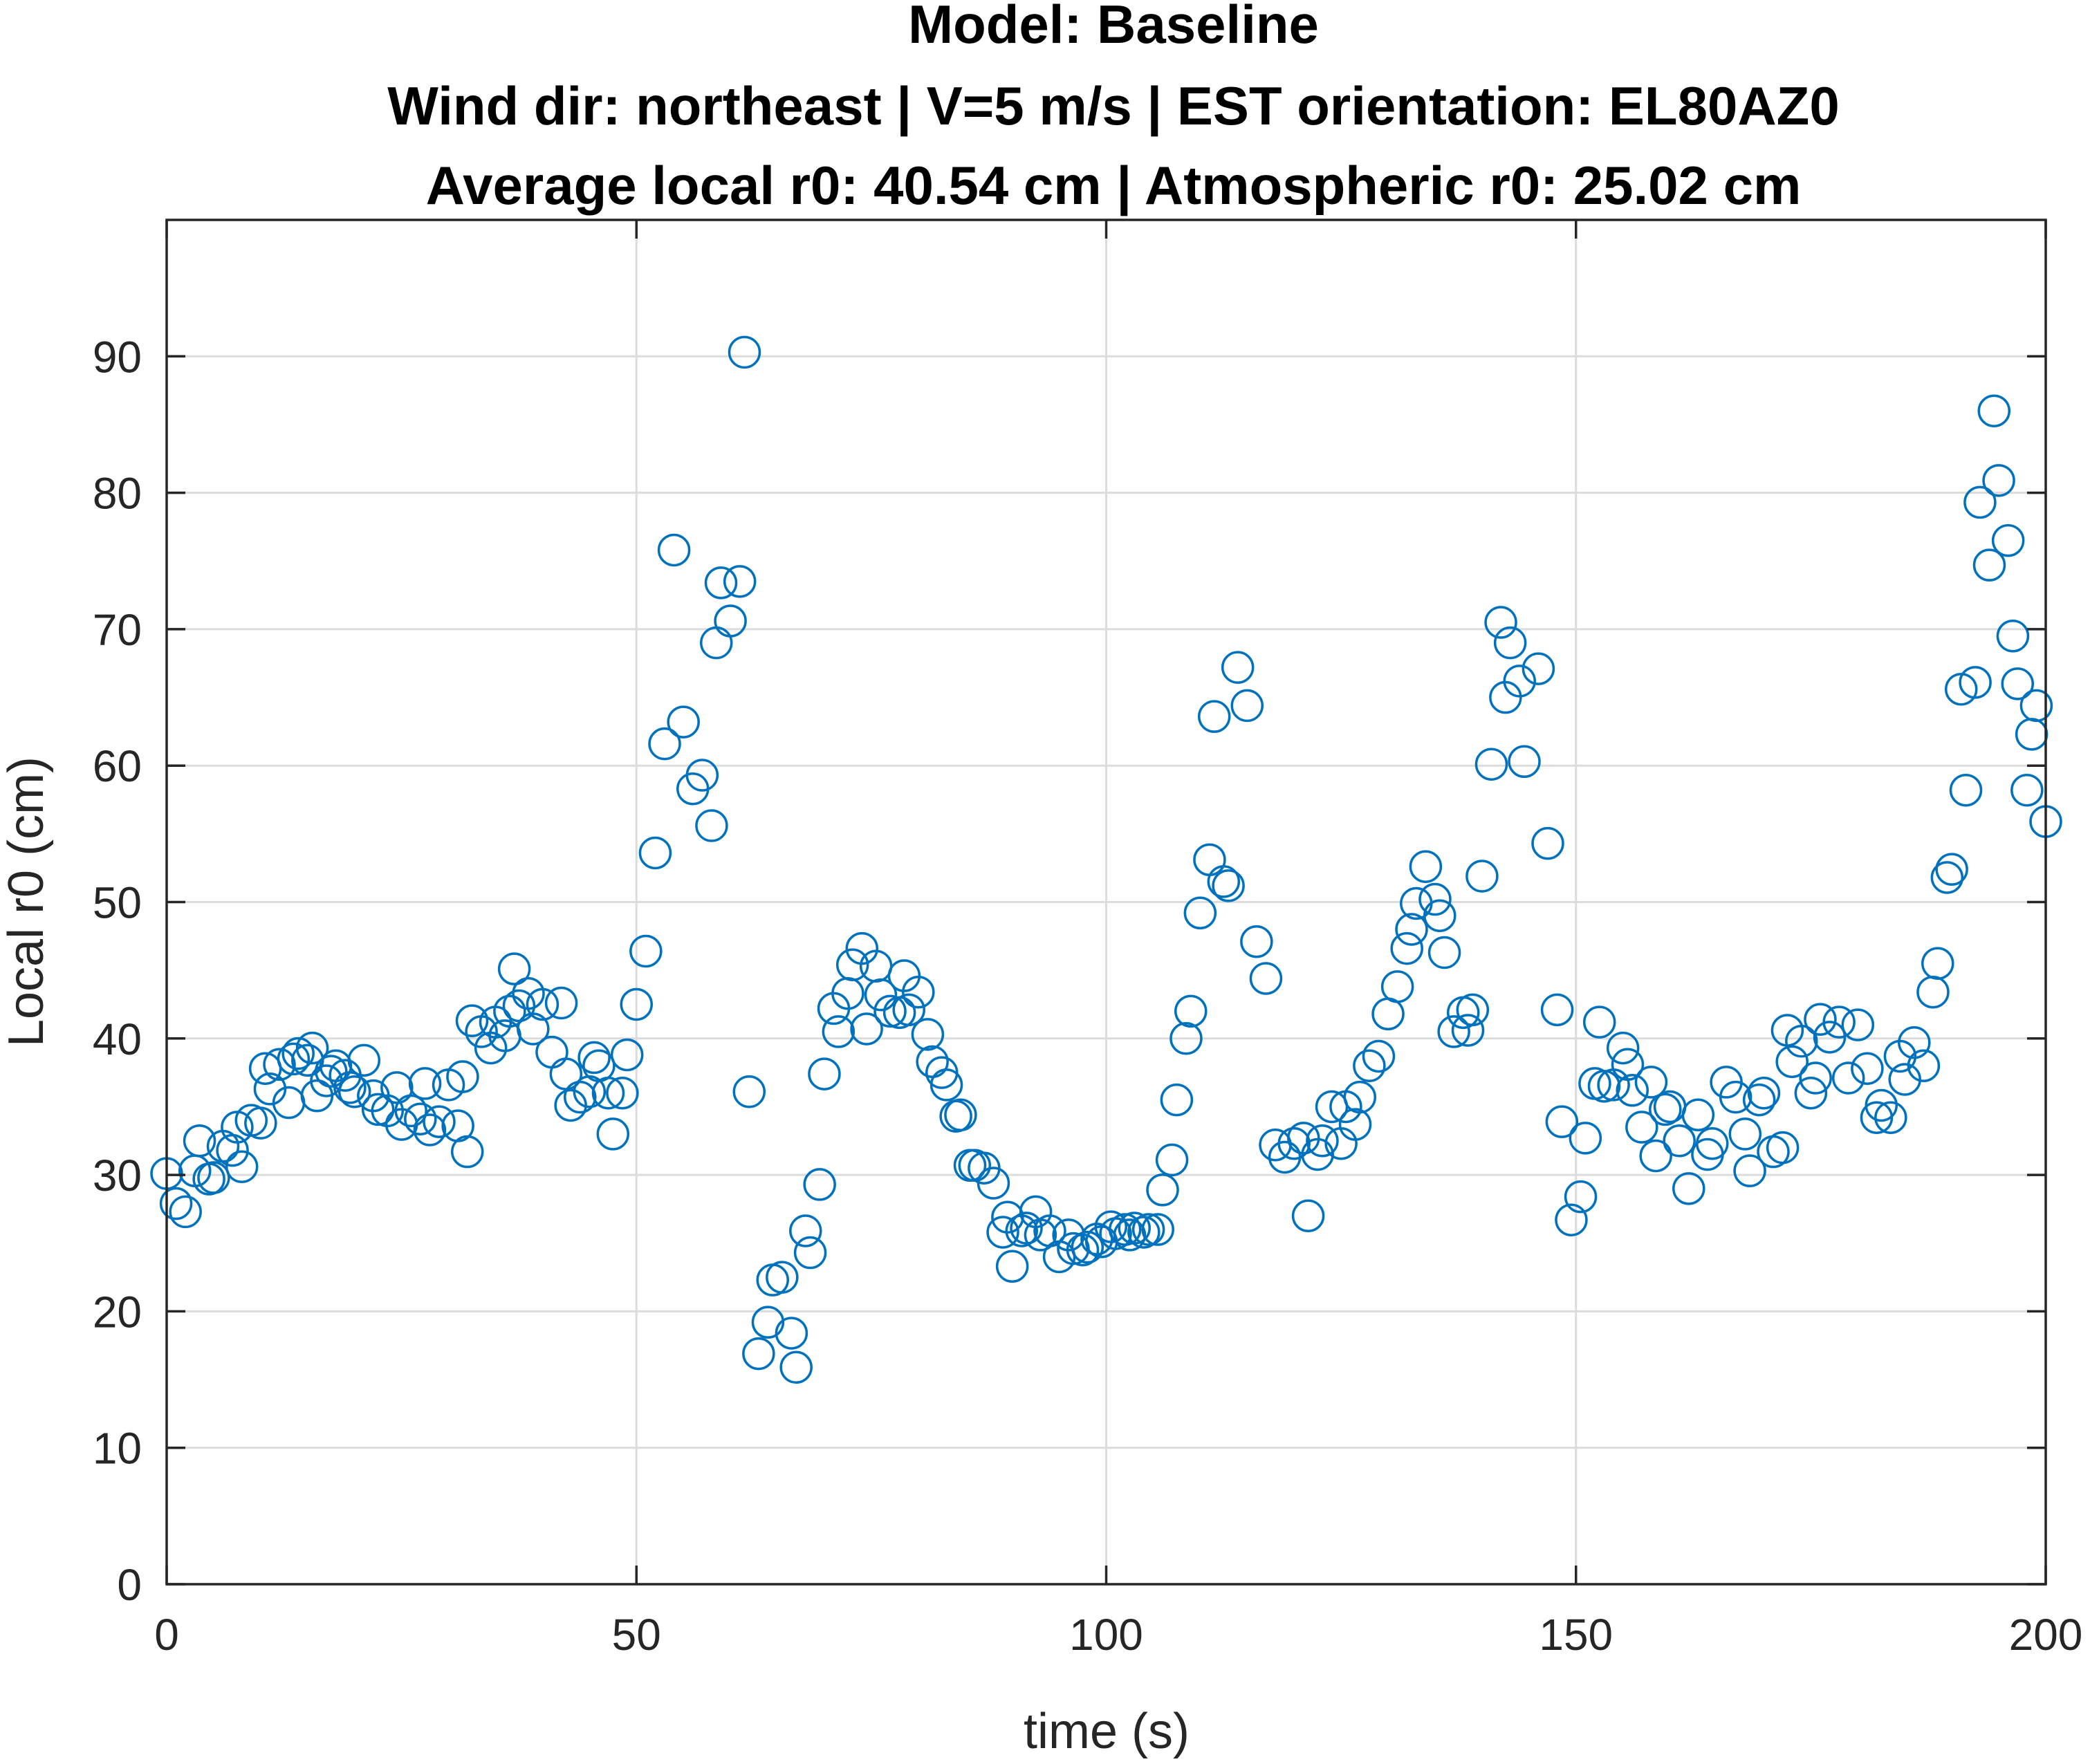  Describe the element at coordinates (117, 1039) in the screenshot. I see `y-tick-label: 40` at that location.